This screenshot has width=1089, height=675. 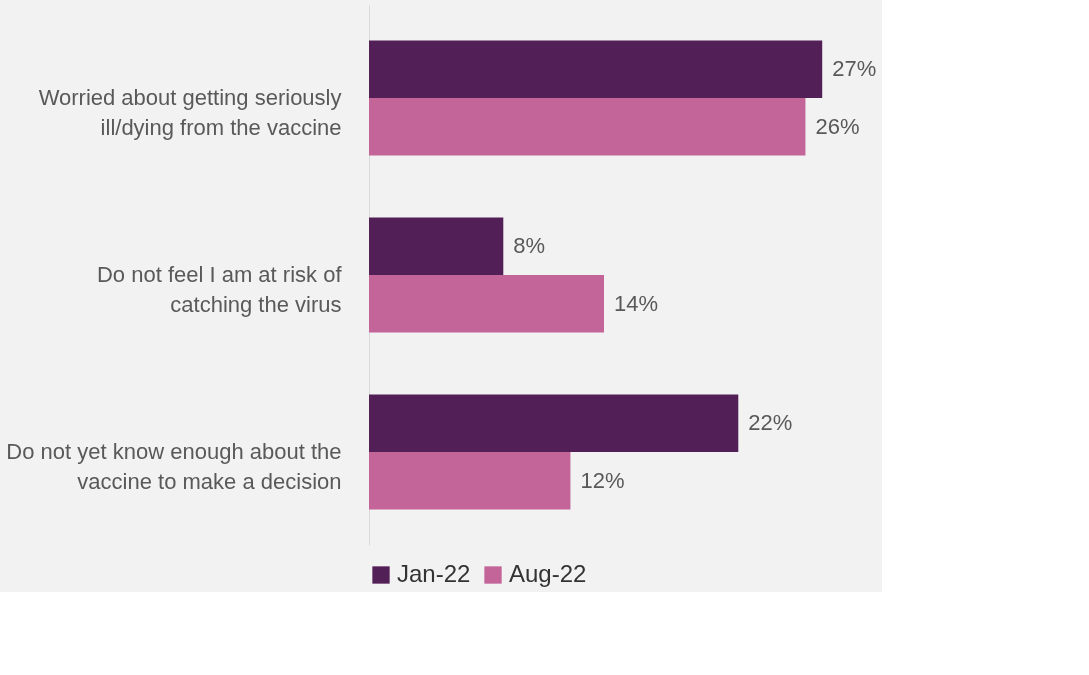 What do you see at coordinates (434, 573) in the screenshot?
I see `legend-label: Jan-22` at bounding box center [434, 573].